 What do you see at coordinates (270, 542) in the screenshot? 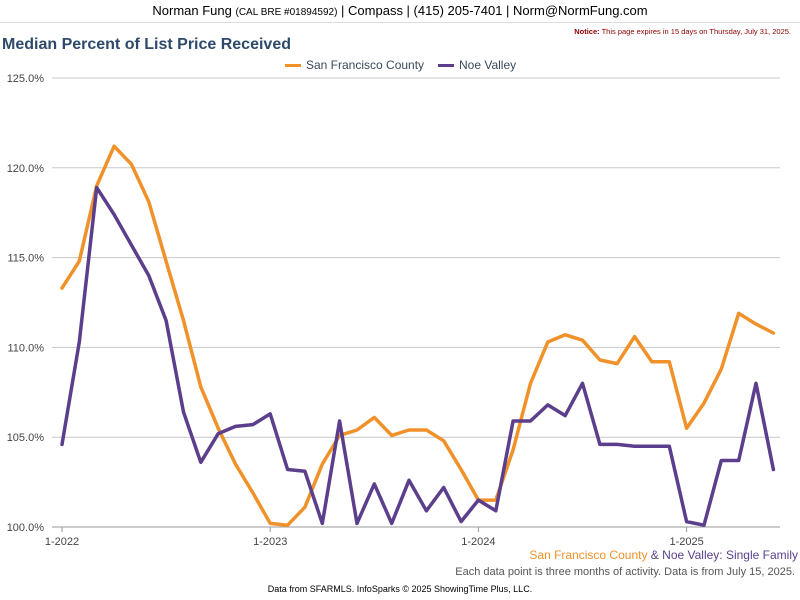
I see `x-tick-label: 1-2023` at bounding box center [270, 542].